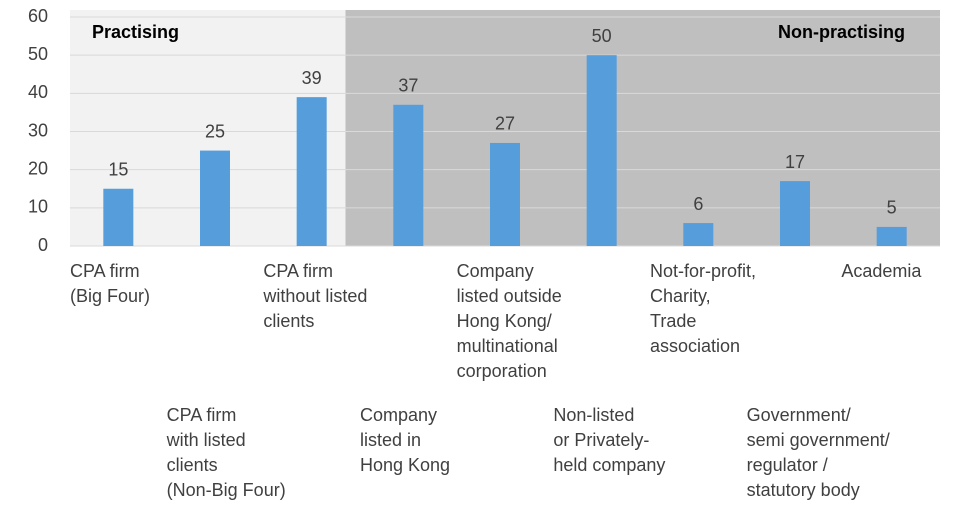  I want to click on x-tick-label: CPA firm with listed clients (Non-Big Four), so click(226, 452).